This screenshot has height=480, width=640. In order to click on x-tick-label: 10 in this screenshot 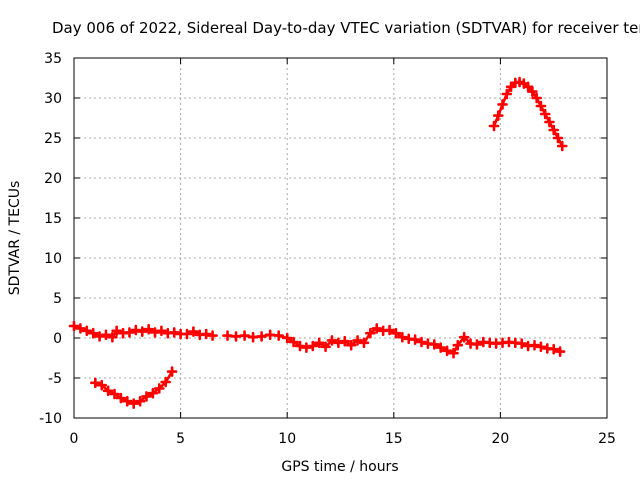, I will do `click(287, 439)`.